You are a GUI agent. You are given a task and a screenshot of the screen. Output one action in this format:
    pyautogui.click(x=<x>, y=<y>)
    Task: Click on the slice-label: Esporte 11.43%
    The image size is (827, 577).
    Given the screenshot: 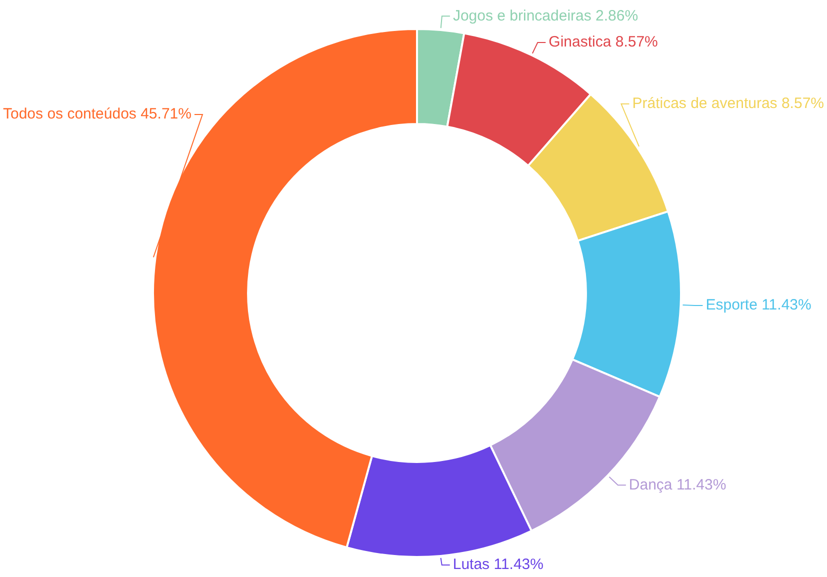 What is the action you would take?
    pyautogui.click(x=759, y=305)
    